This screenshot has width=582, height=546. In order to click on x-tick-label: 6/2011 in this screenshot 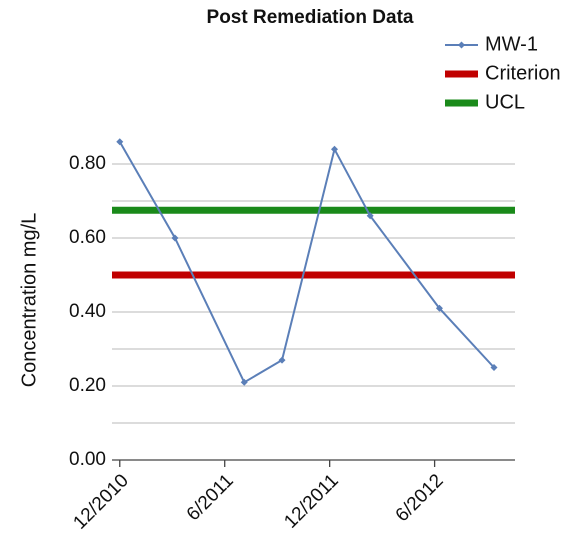, I will do `click(210, 497)`.